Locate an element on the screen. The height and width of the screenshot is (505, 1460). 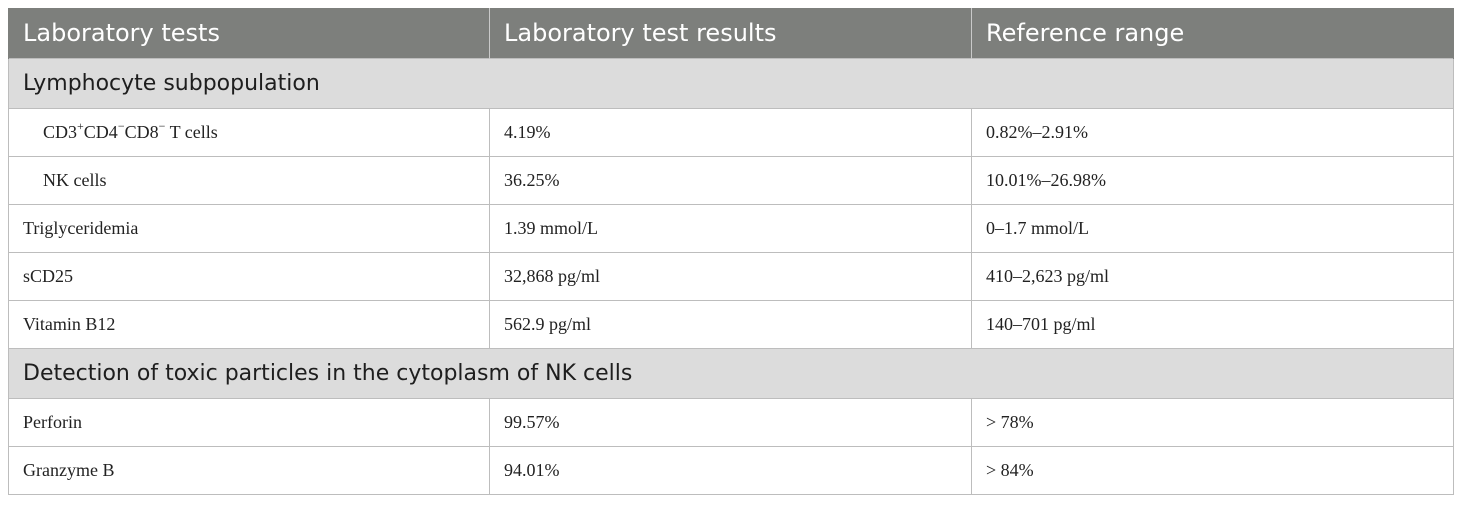
table-row: CD3+CD4−CD8− T cells 4.19% 0.82%–2.91% is located at coordinates (731, 132).